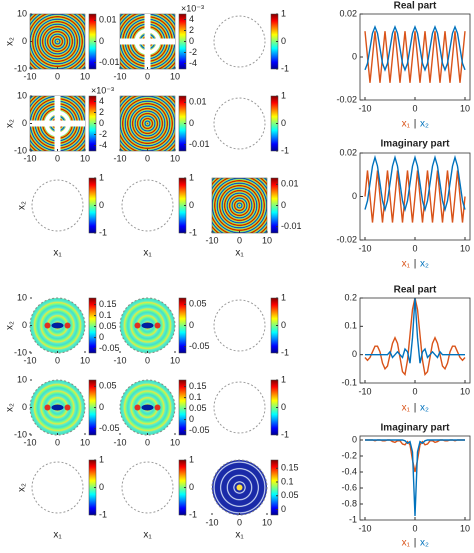 The image size is (474, 553). What do you see at coordinates (198, 102) in the screenshot?
I see `colorbar-tick-label: 0.01` at bounding box center [198, 102].